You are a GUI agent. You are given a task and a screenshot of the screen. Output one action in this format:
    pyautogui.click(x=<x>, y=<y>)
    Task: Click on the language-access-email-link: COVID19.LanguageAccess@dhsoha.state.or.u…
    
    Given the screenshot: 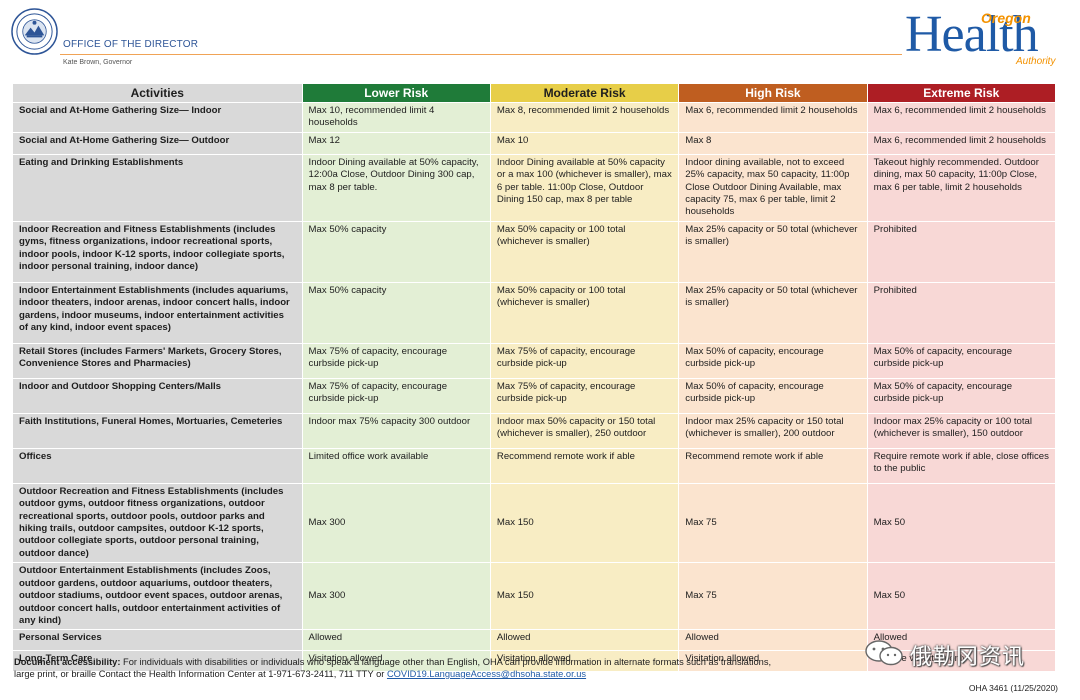 What is the action you would take?
    pyautogui.click(x=486, y=674)
    